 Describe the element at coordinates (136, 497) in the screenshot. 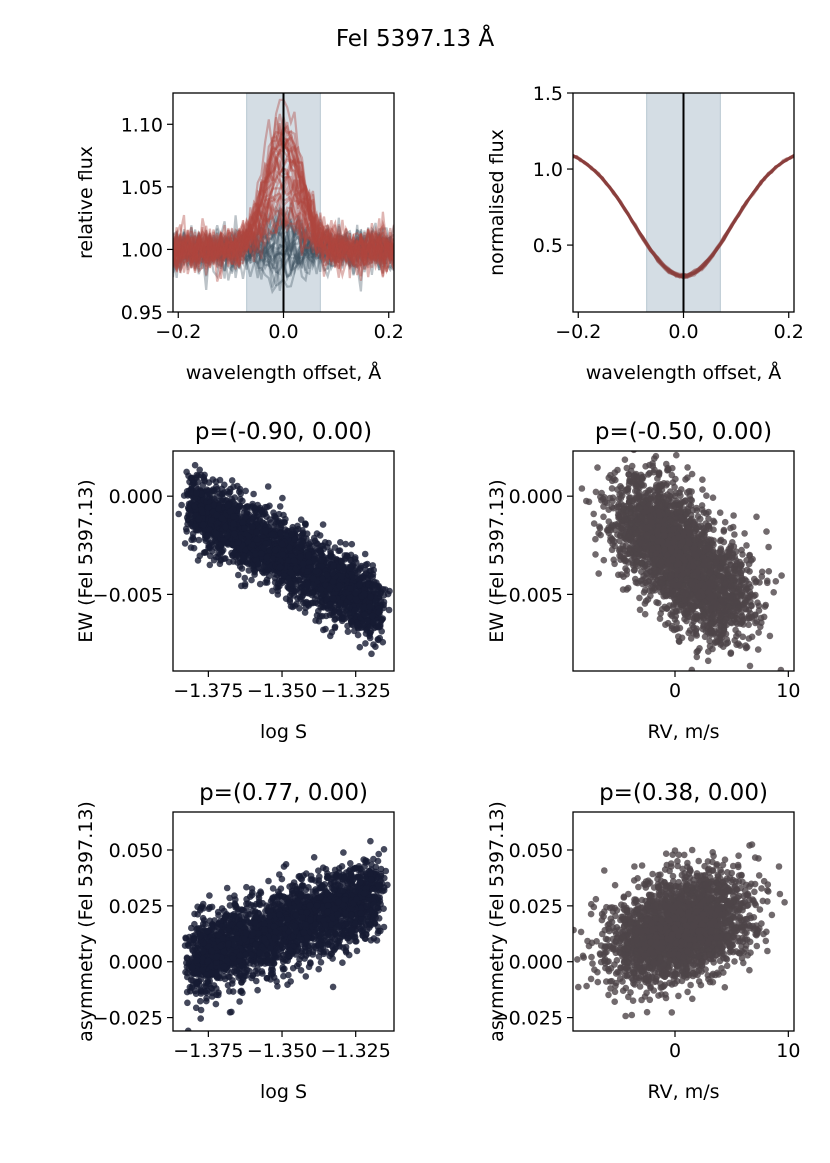

I see `y-tick-label: 0.000` at that location.